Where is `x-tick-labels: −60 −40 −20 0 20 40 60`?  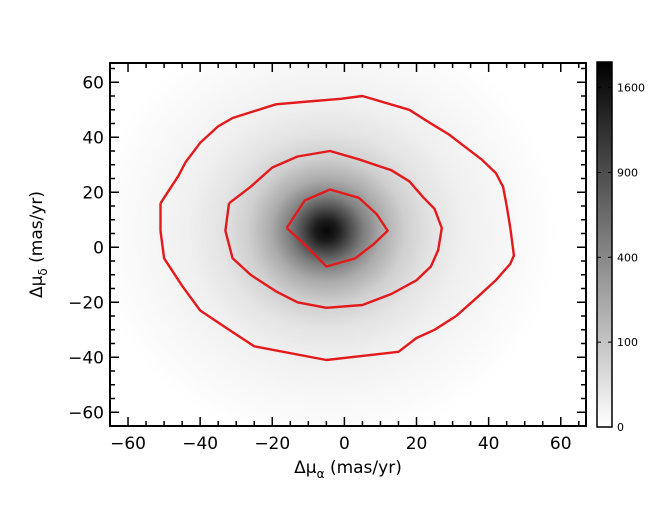 x-tick-labels: −60 −40 −20 0 20 40 60 is located at coordinates (340, 444).